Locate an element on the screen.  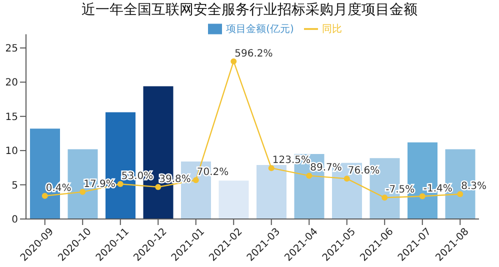
data-label: 596.2% is located at coordinates (253, 54).